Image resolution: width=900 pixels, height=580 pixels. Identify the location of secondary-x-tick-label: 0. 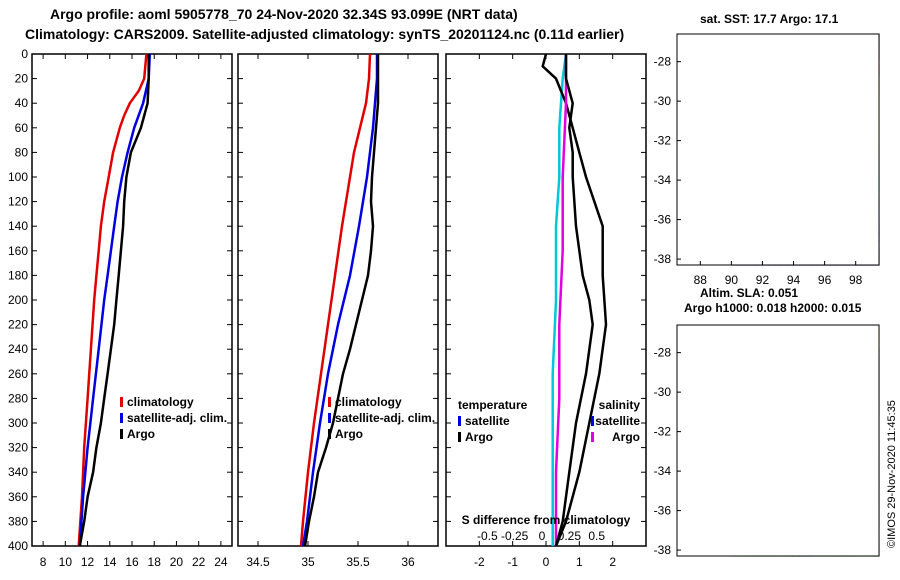
(542, 536).